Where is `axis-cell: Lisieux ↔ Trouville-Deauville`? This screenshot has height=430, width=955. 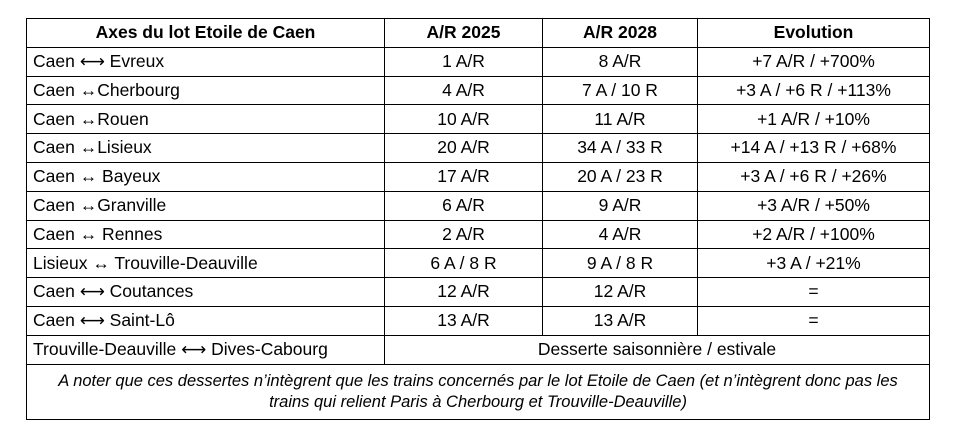
axis-cell: Lisieux ↔ Trouville-Deauville is located at coordinates (205, 263).